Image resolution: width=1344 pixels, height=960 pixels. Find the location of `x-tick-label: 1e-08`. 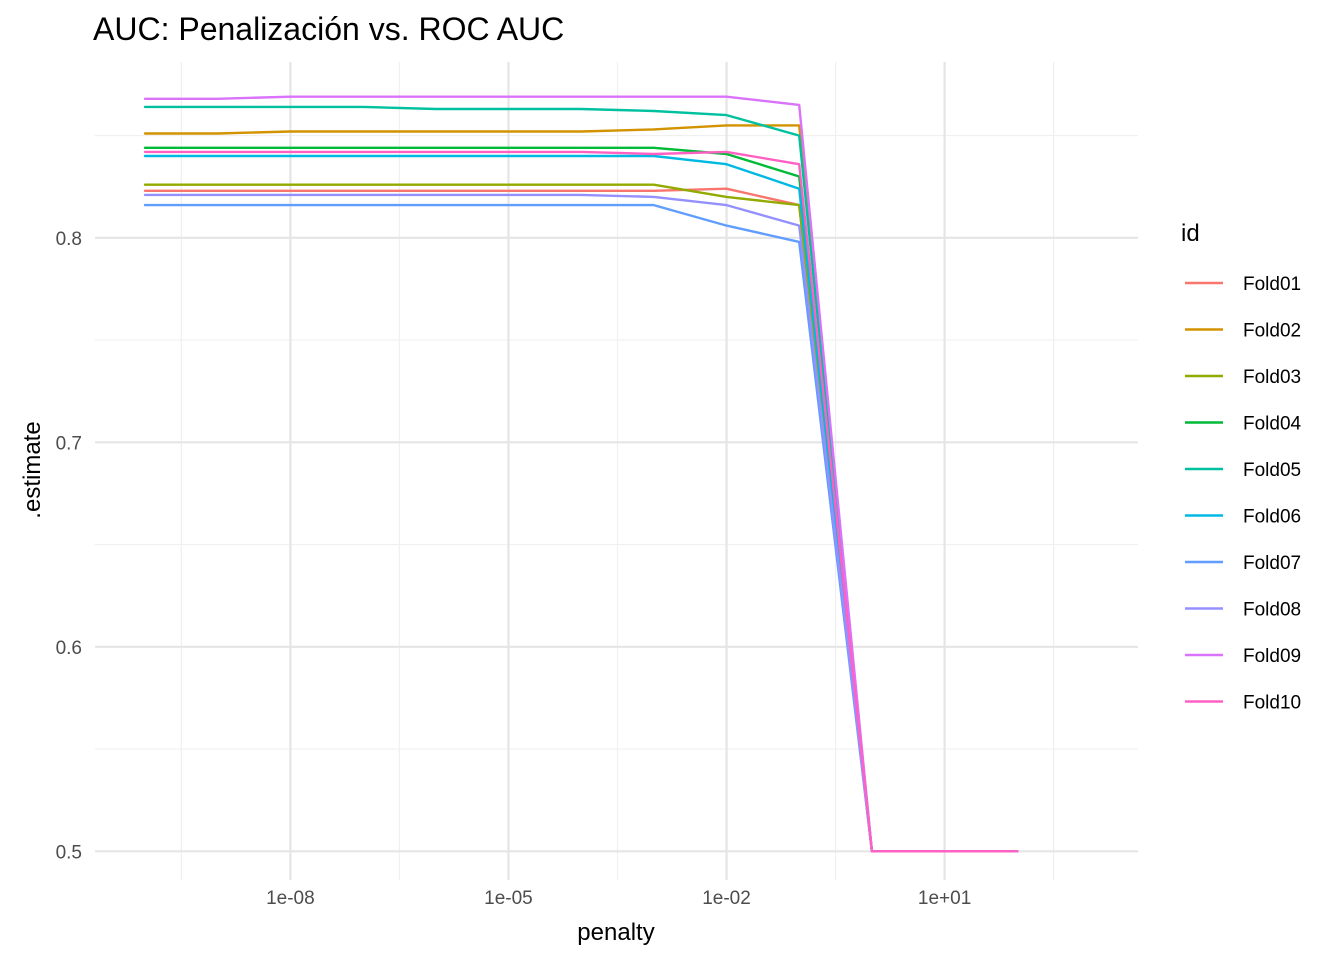

x-tick-label: 1e-08 is located at coordinates (290, 898).